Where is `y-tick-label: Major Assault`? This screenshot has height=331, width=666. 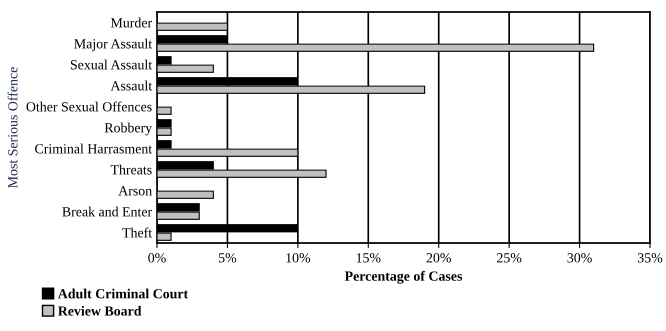 y-tick-label: Major Assault is located at coordinates (113, 45).